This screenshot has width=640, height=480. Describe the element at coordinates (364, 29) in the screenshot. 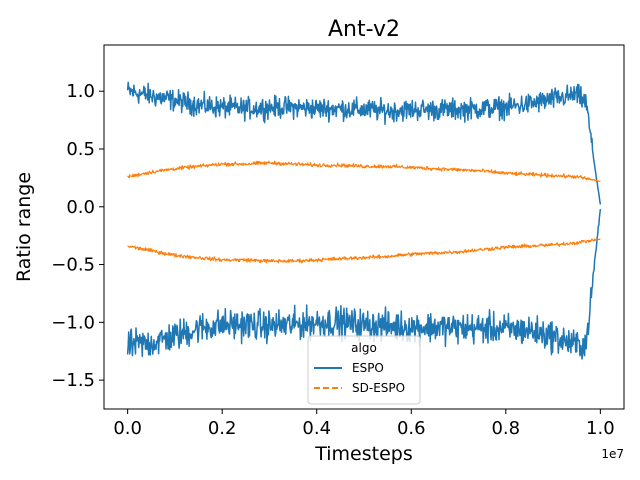

I see `chart-title: Ant-v2` at that location.